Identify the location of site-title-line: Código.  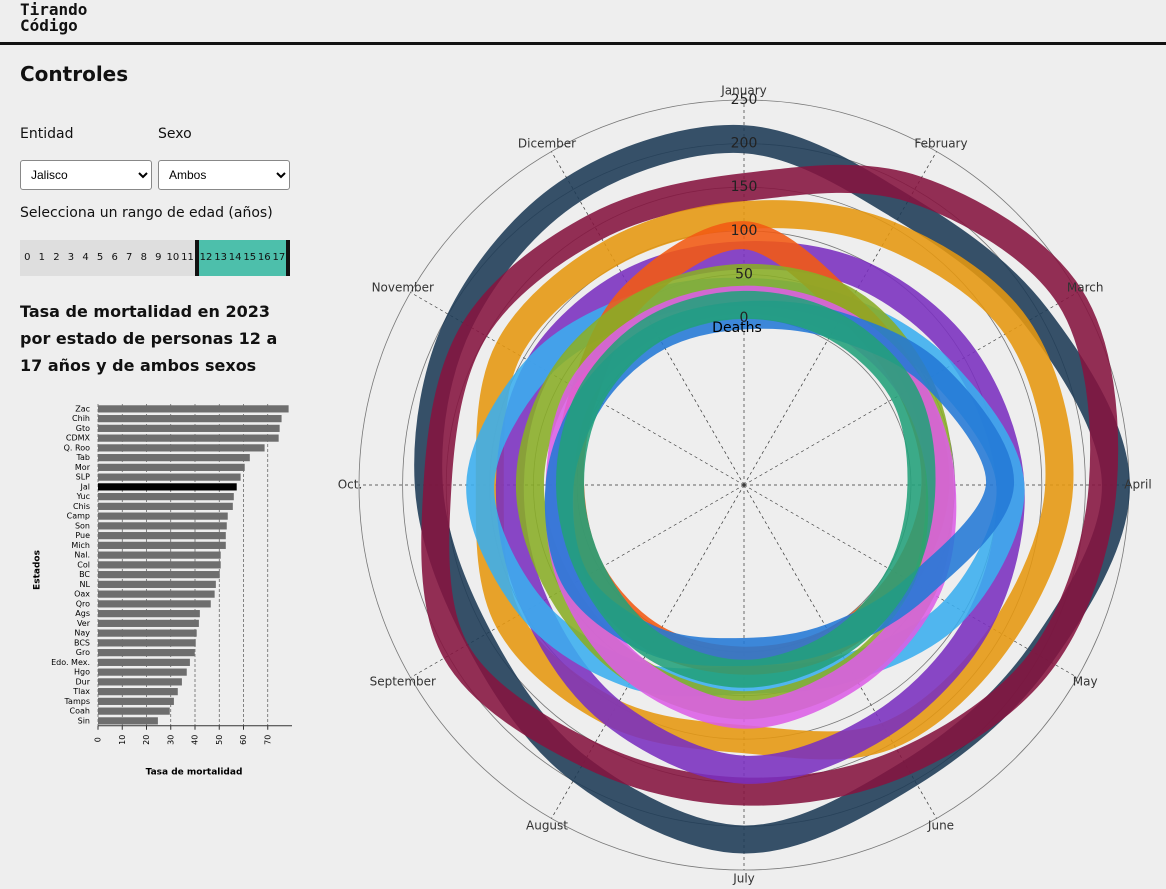
(49, 25).